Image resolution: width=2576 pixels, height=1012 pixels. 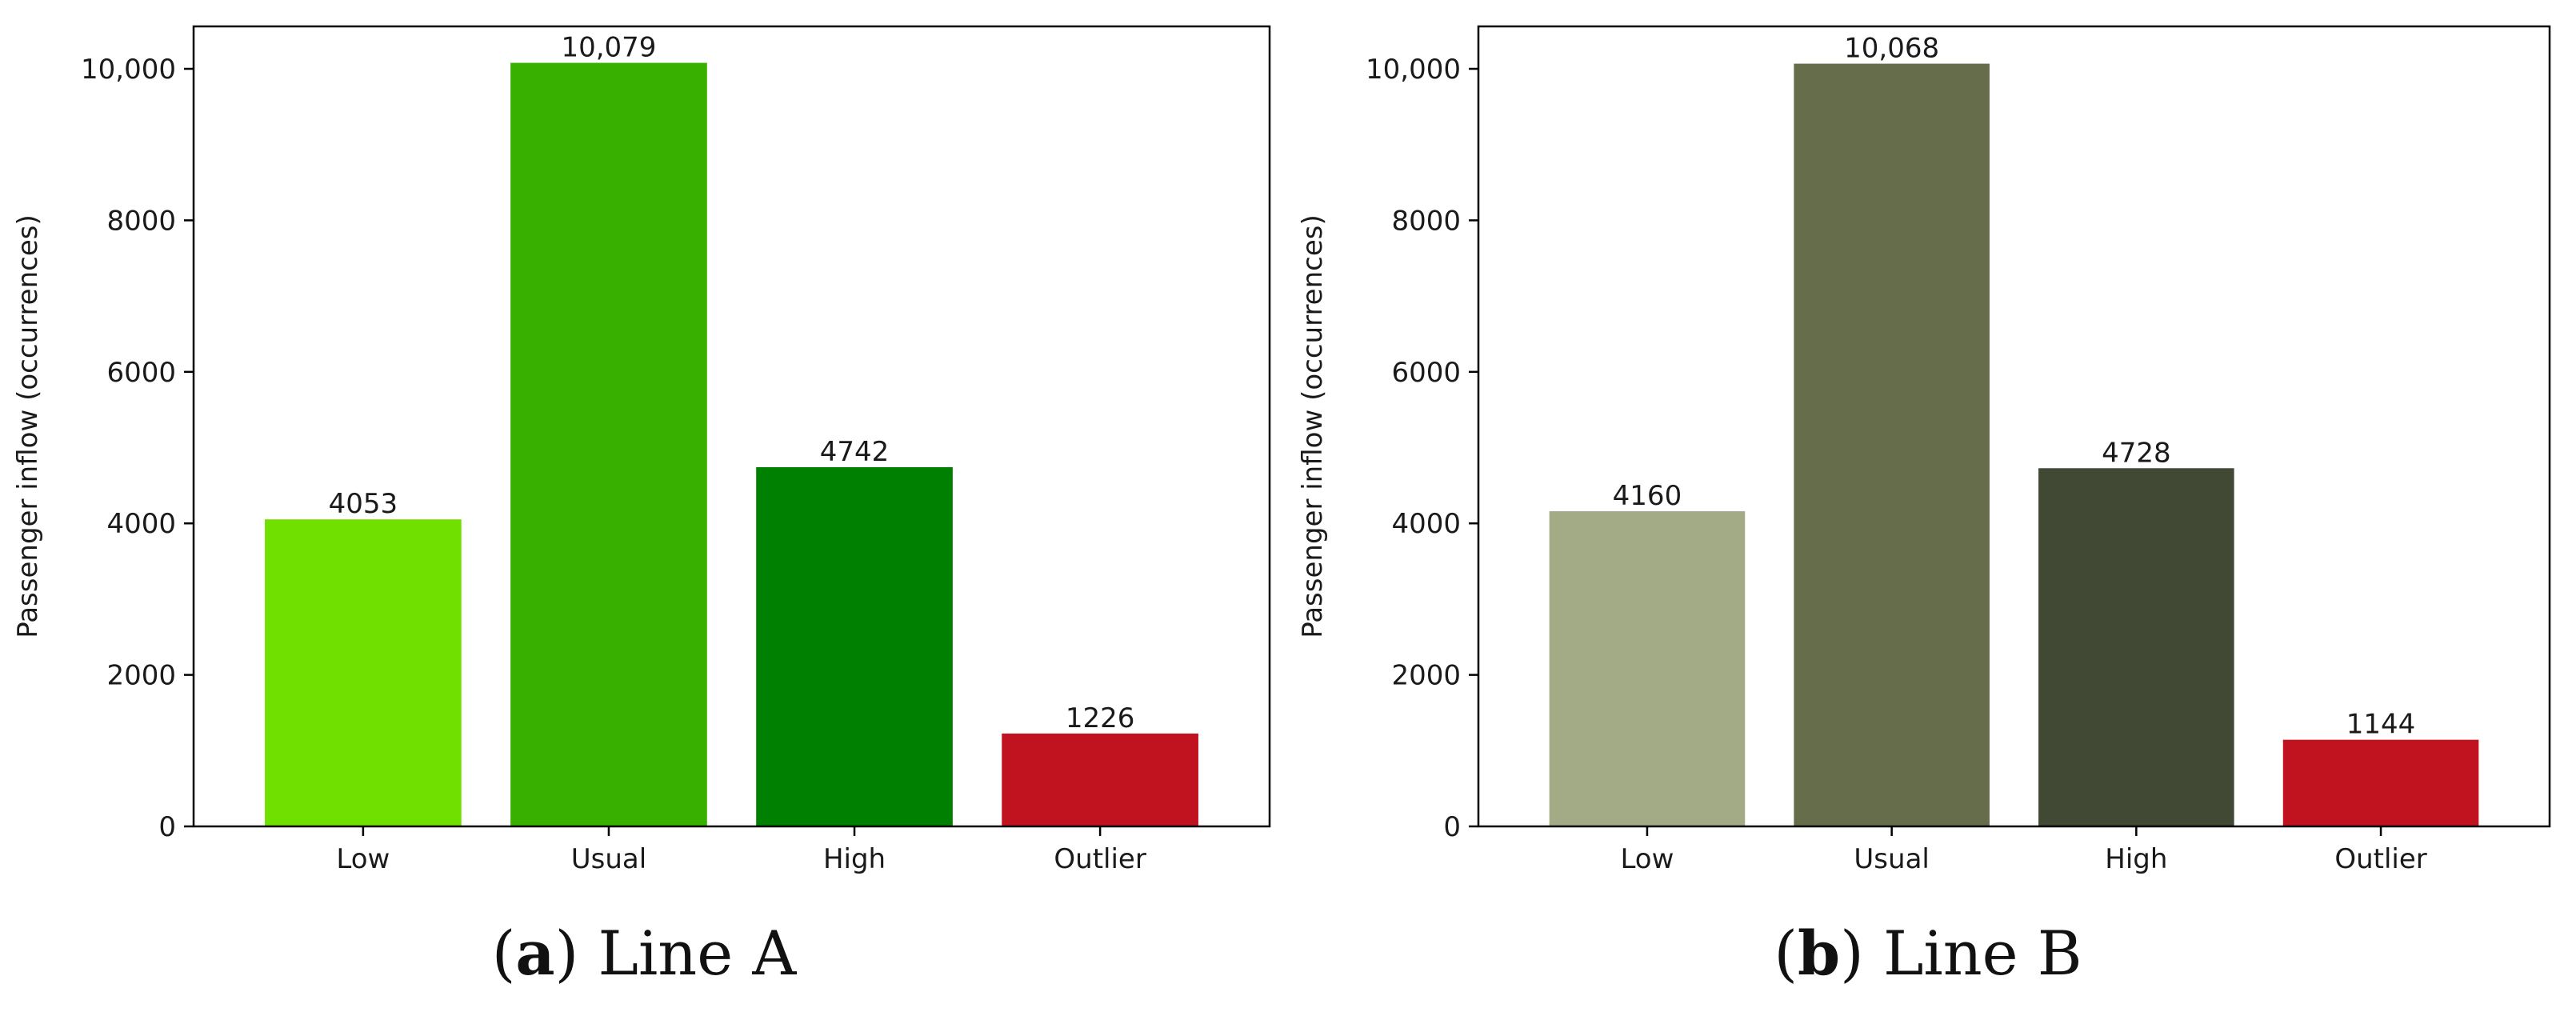 What do you see at coordinates (1100, 718) in the screenshot?
I see `bar-value-label: 1226` at bounding box center [1100, 718].